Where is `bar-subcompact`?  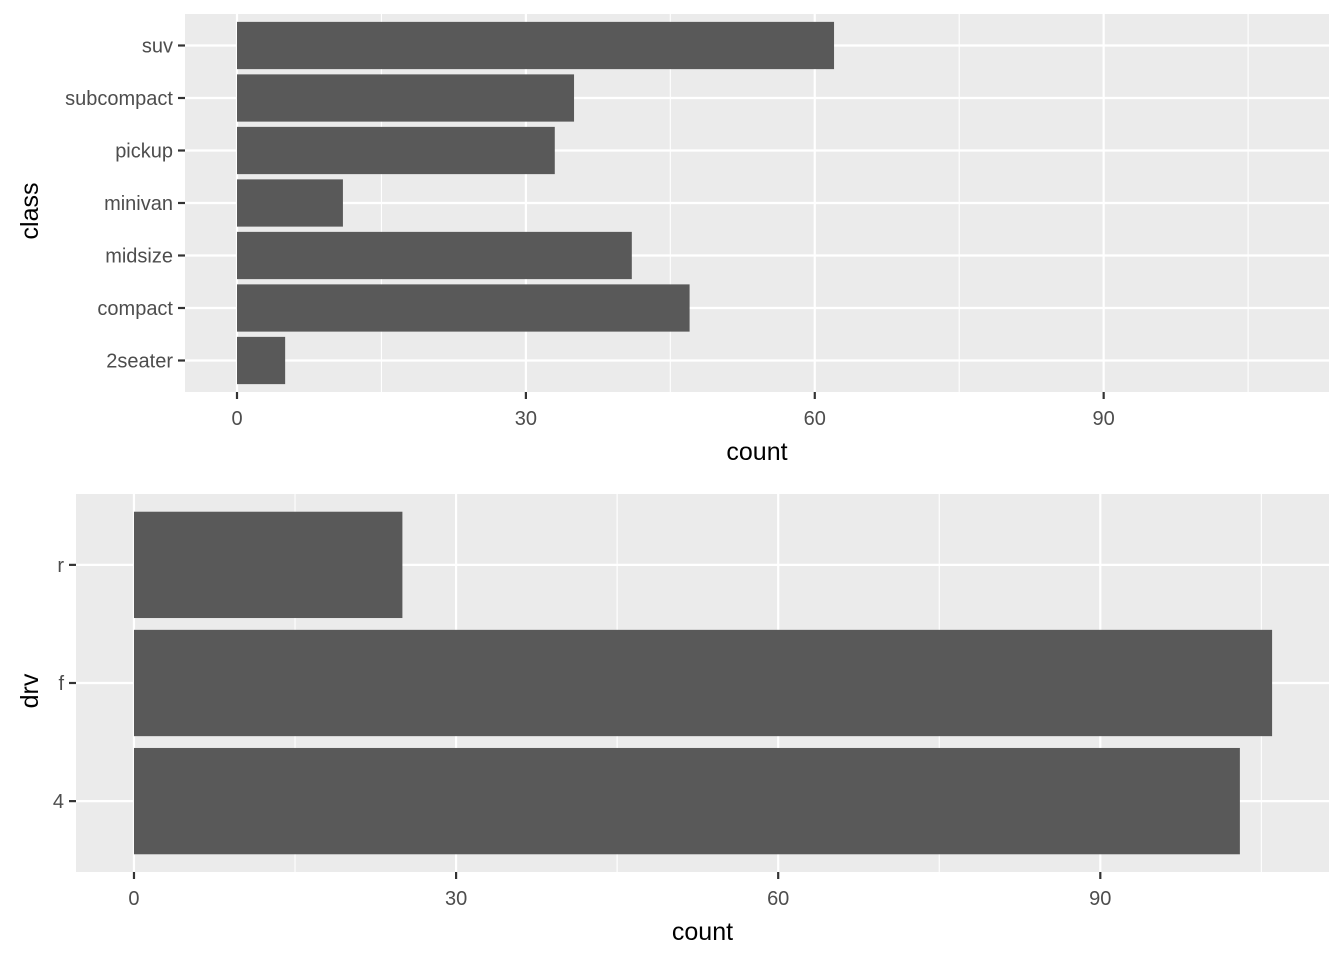 bar-subcompact is located at coordinates (406, 98).